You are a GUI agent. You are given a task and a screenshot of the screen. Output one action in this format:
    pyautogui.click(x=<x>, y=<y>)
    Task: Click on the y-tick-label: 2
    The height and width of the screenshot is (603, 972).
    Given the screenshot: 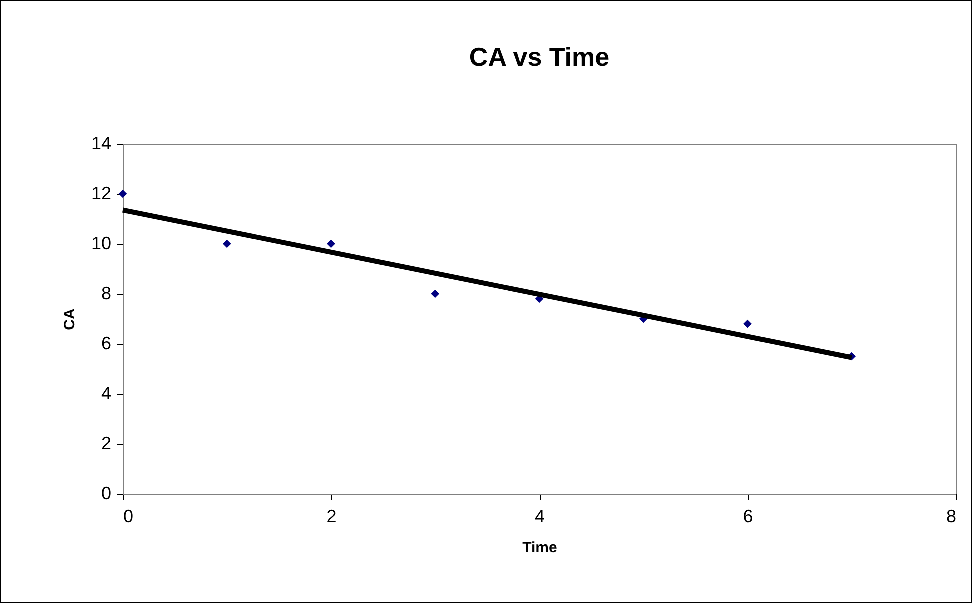 What is the action you would take?
    pyautogui.click(x=106, y=444)
    